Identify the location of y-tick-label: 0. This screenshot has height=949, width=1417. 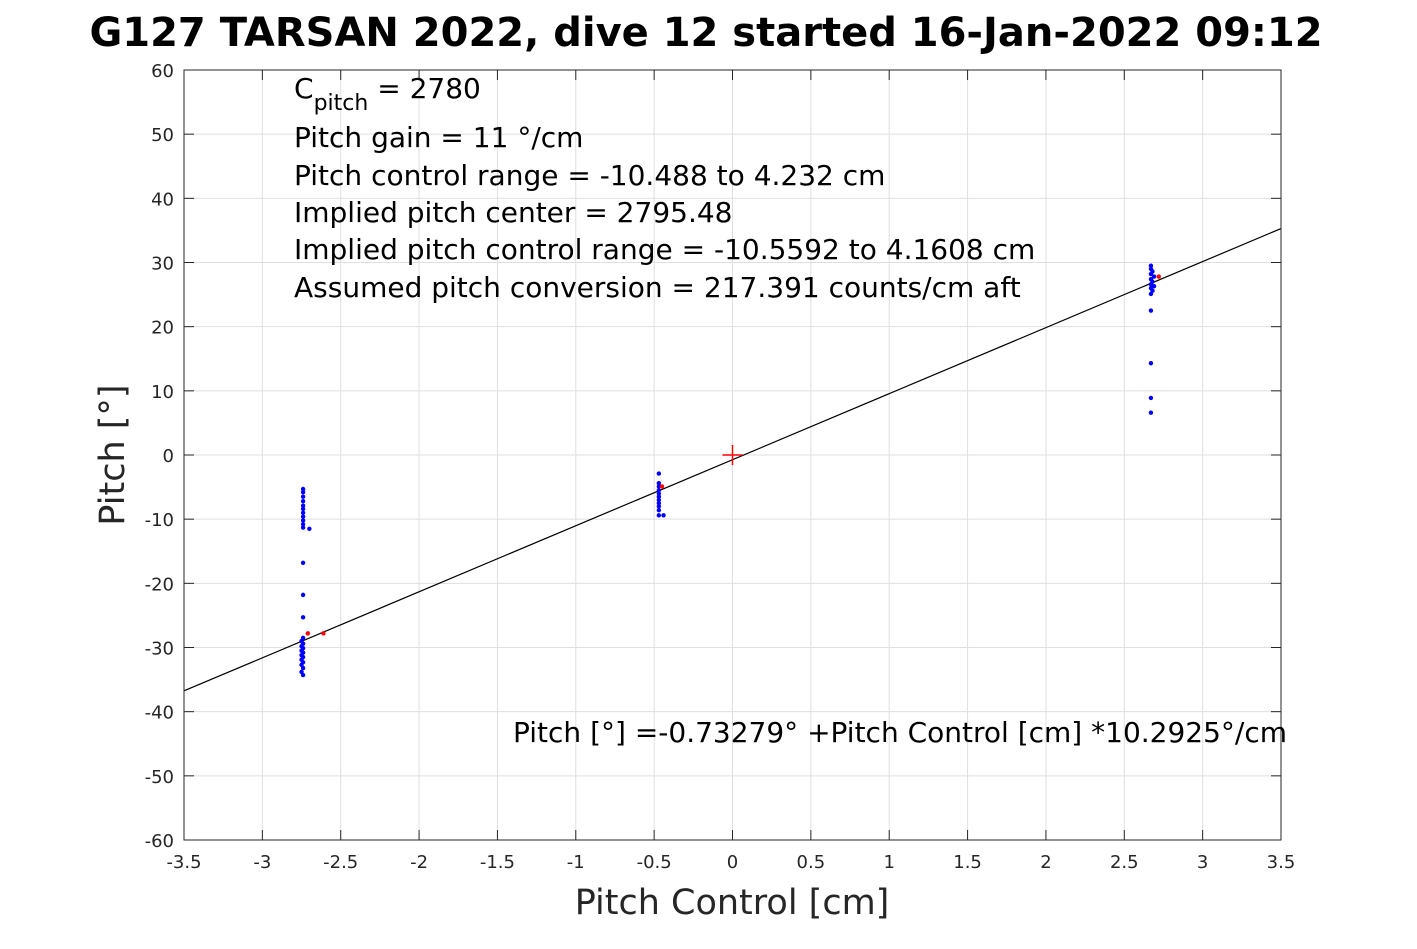
(168, 456).